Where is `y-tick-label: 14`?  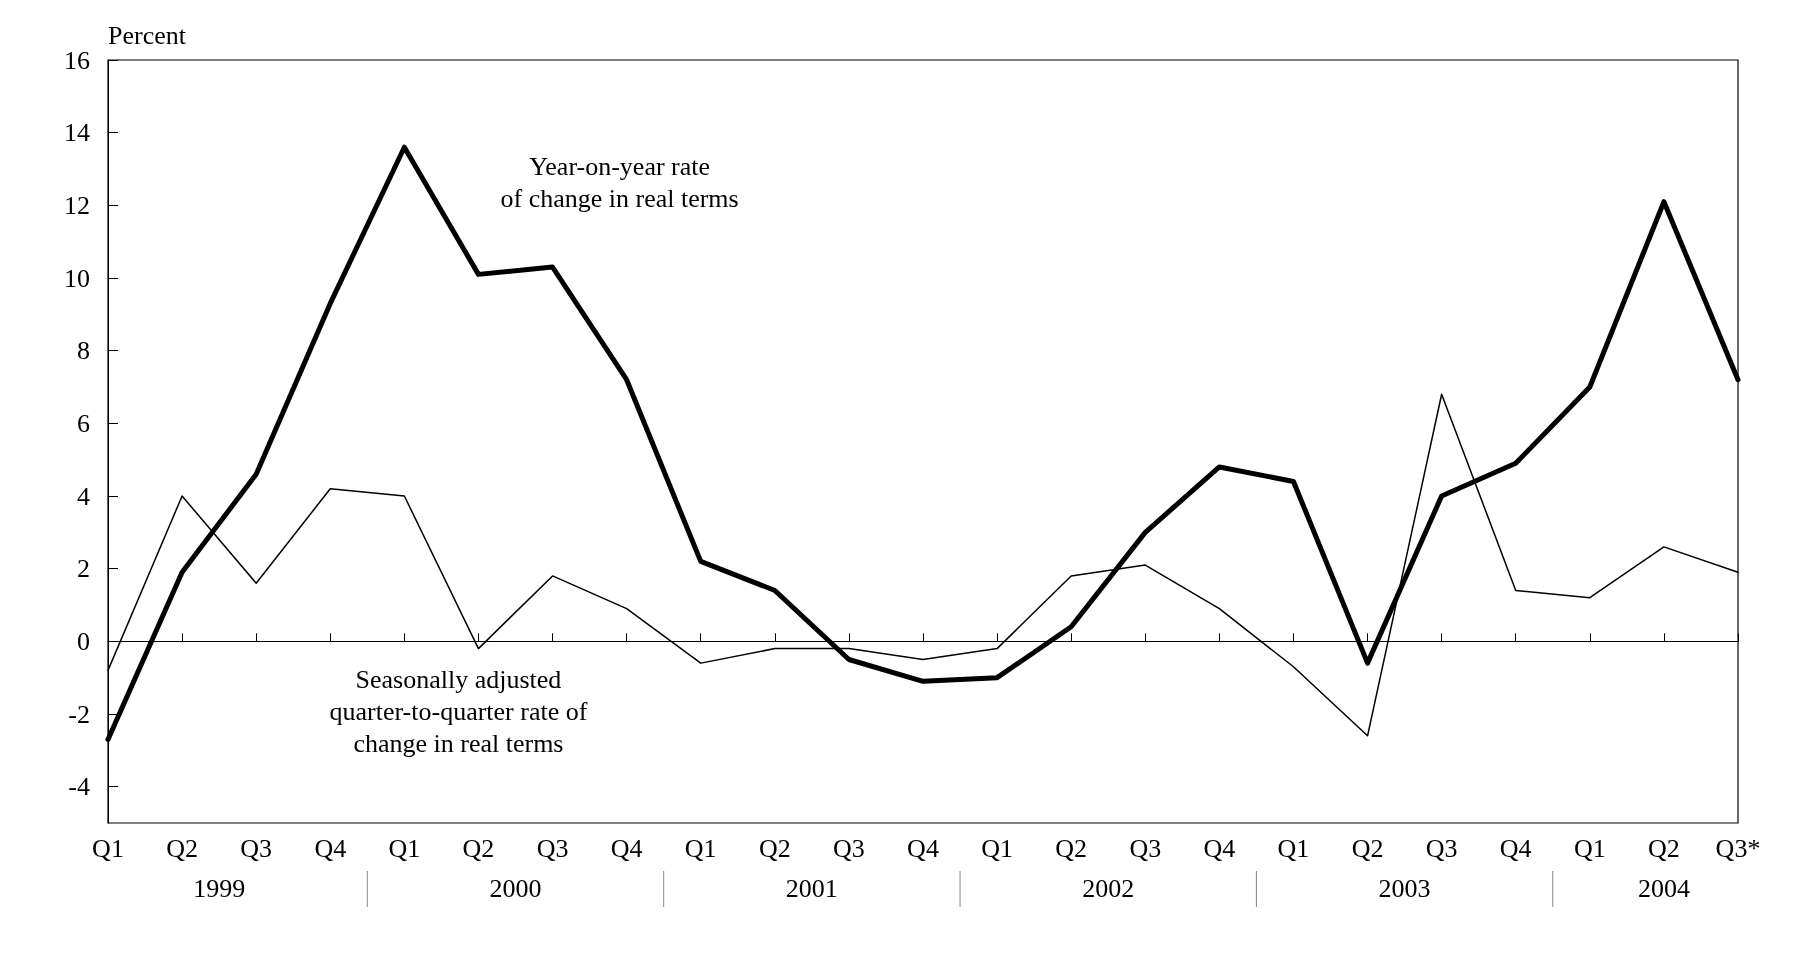 y-tick-label: 14 is located at coordinates (77, 133).